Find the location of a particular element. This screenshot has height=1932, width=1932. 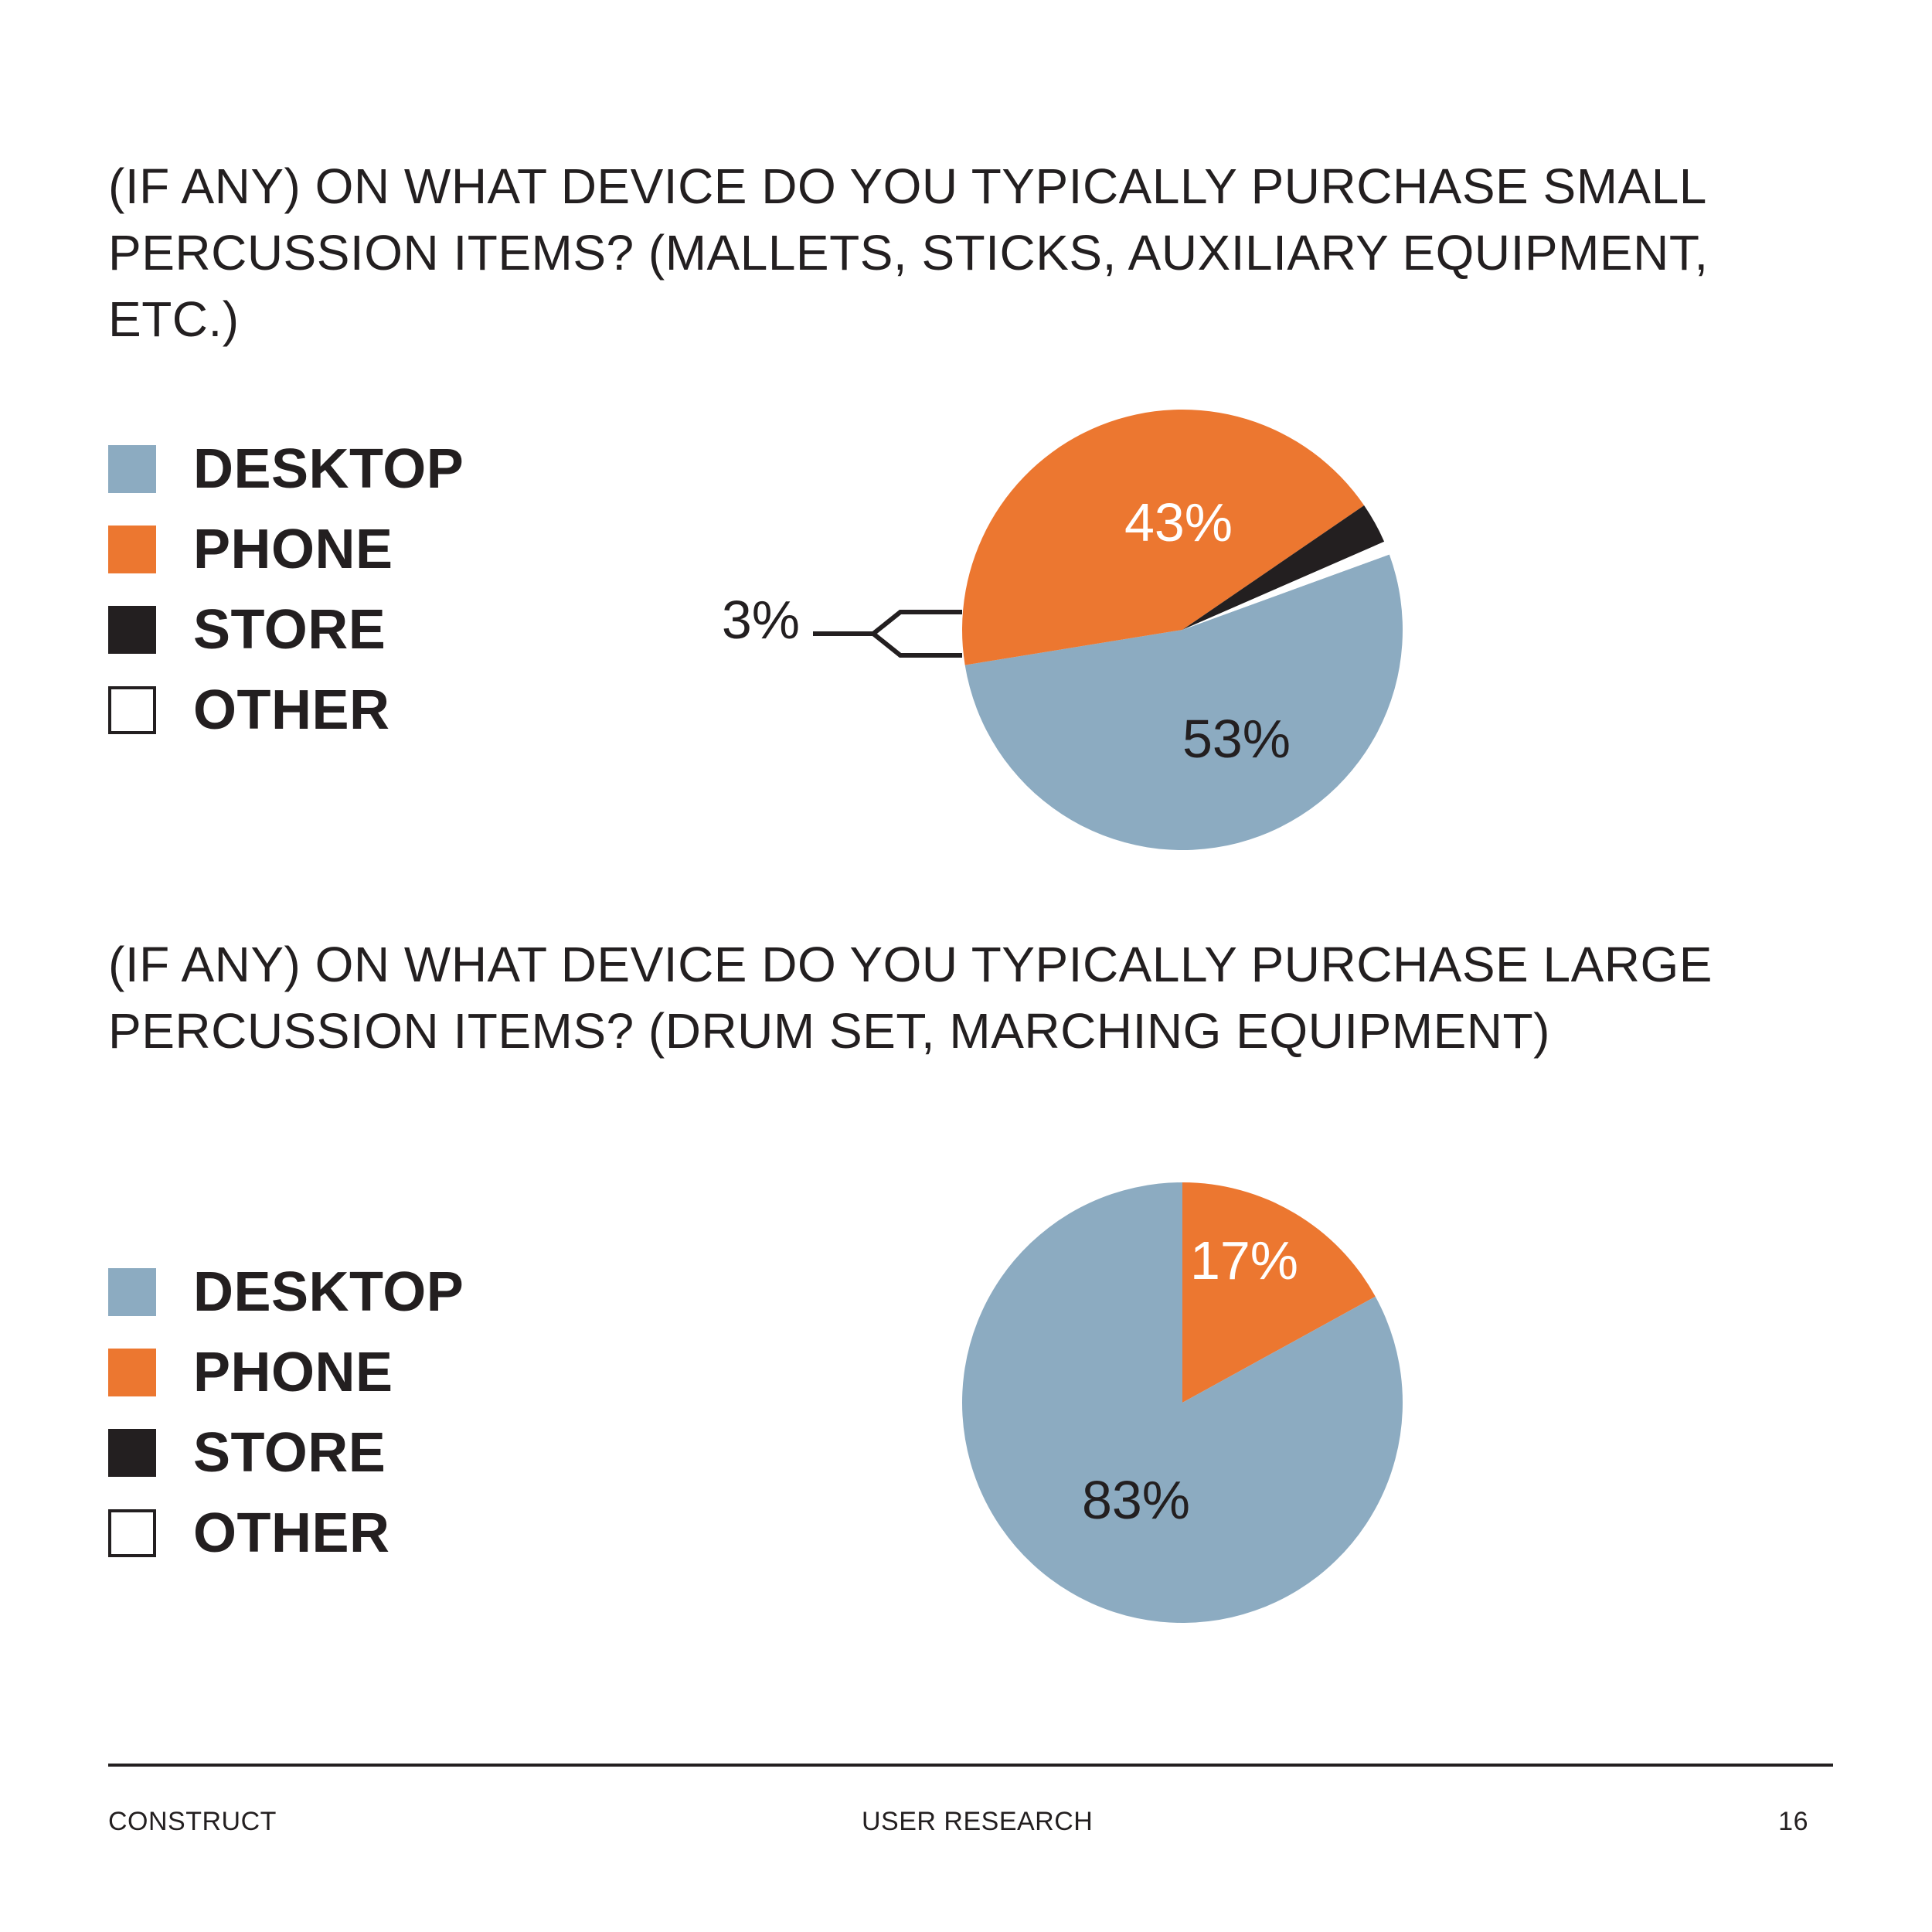

pie-slice-store is located at coordinates (1284, 567).